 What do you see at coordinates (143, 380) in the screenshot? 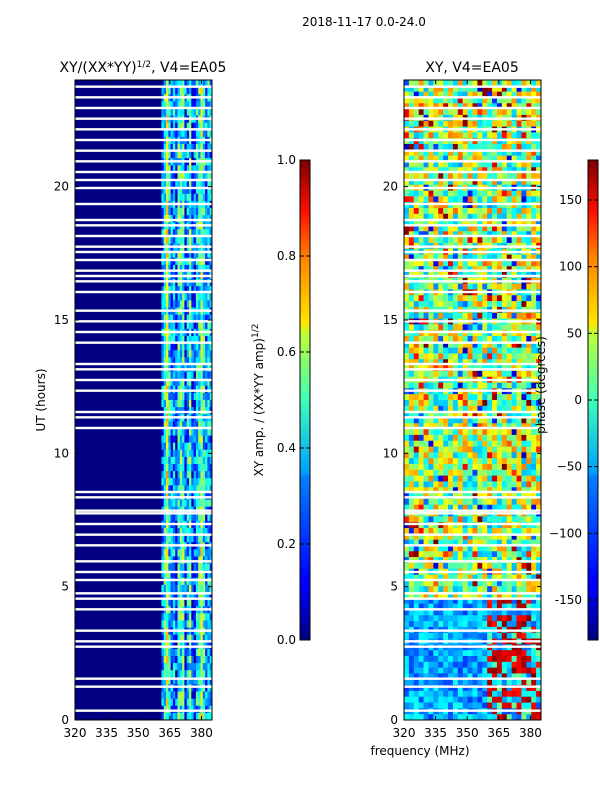
I see `amp-data-gap` at bounding box center [143, 380].